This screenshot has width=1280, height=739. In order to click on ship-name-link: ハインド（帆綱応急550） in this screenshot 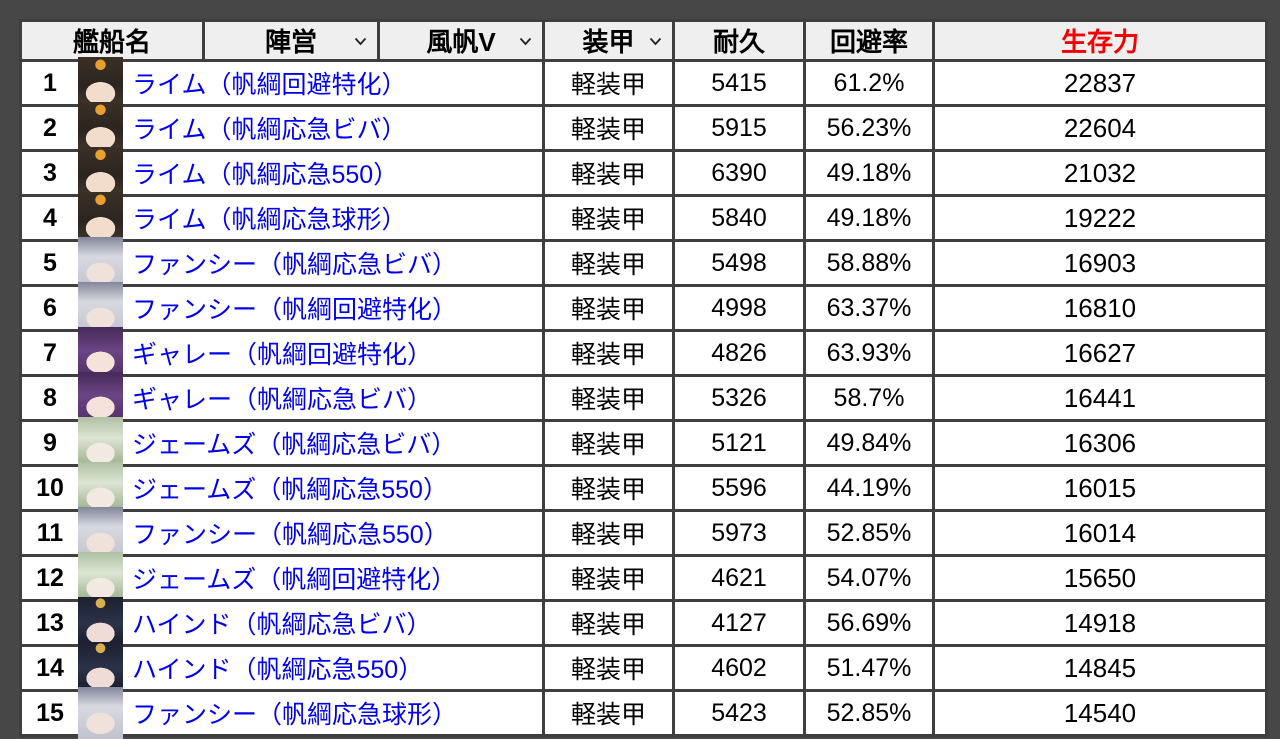, I will do `click(278, 670)`.